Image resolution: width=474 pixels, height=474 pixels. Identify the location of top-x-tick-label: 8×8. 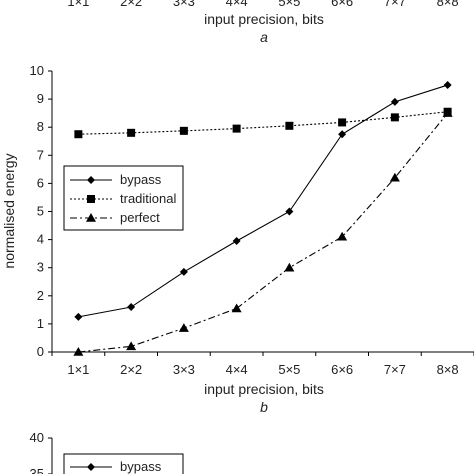
(448, 4).